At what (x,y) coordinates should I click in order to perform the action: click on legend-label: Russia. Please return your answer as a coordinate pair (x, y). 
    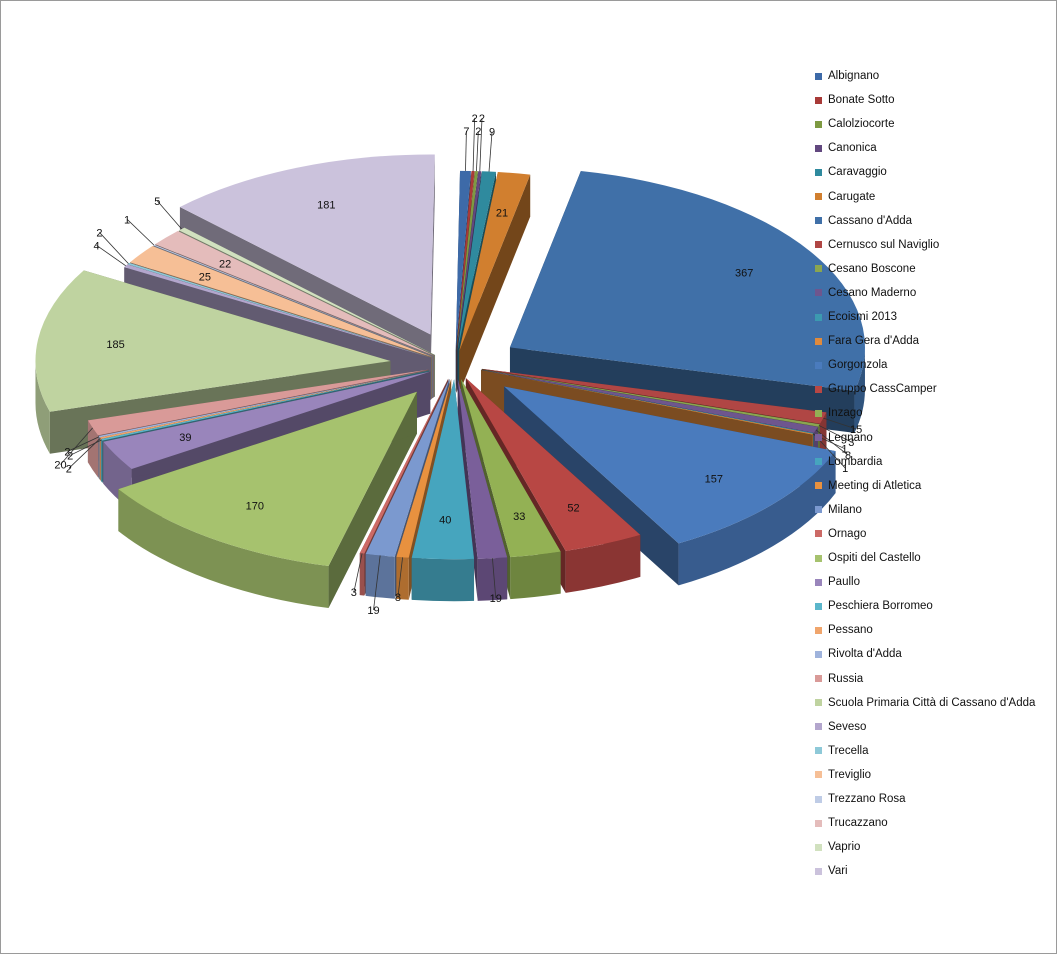
    Looking at the image, I should click on (846, 678).